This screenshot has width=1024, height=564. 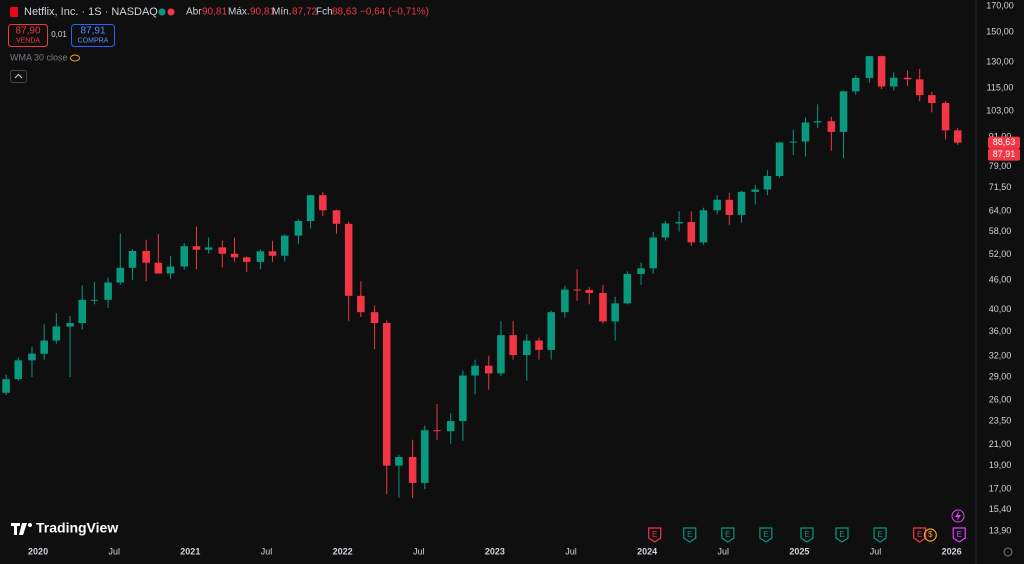 What do you see at coordinates (495, 551) in the screenshot?
I see `x-tick-label: 2023` at bounding box center [495, 551].